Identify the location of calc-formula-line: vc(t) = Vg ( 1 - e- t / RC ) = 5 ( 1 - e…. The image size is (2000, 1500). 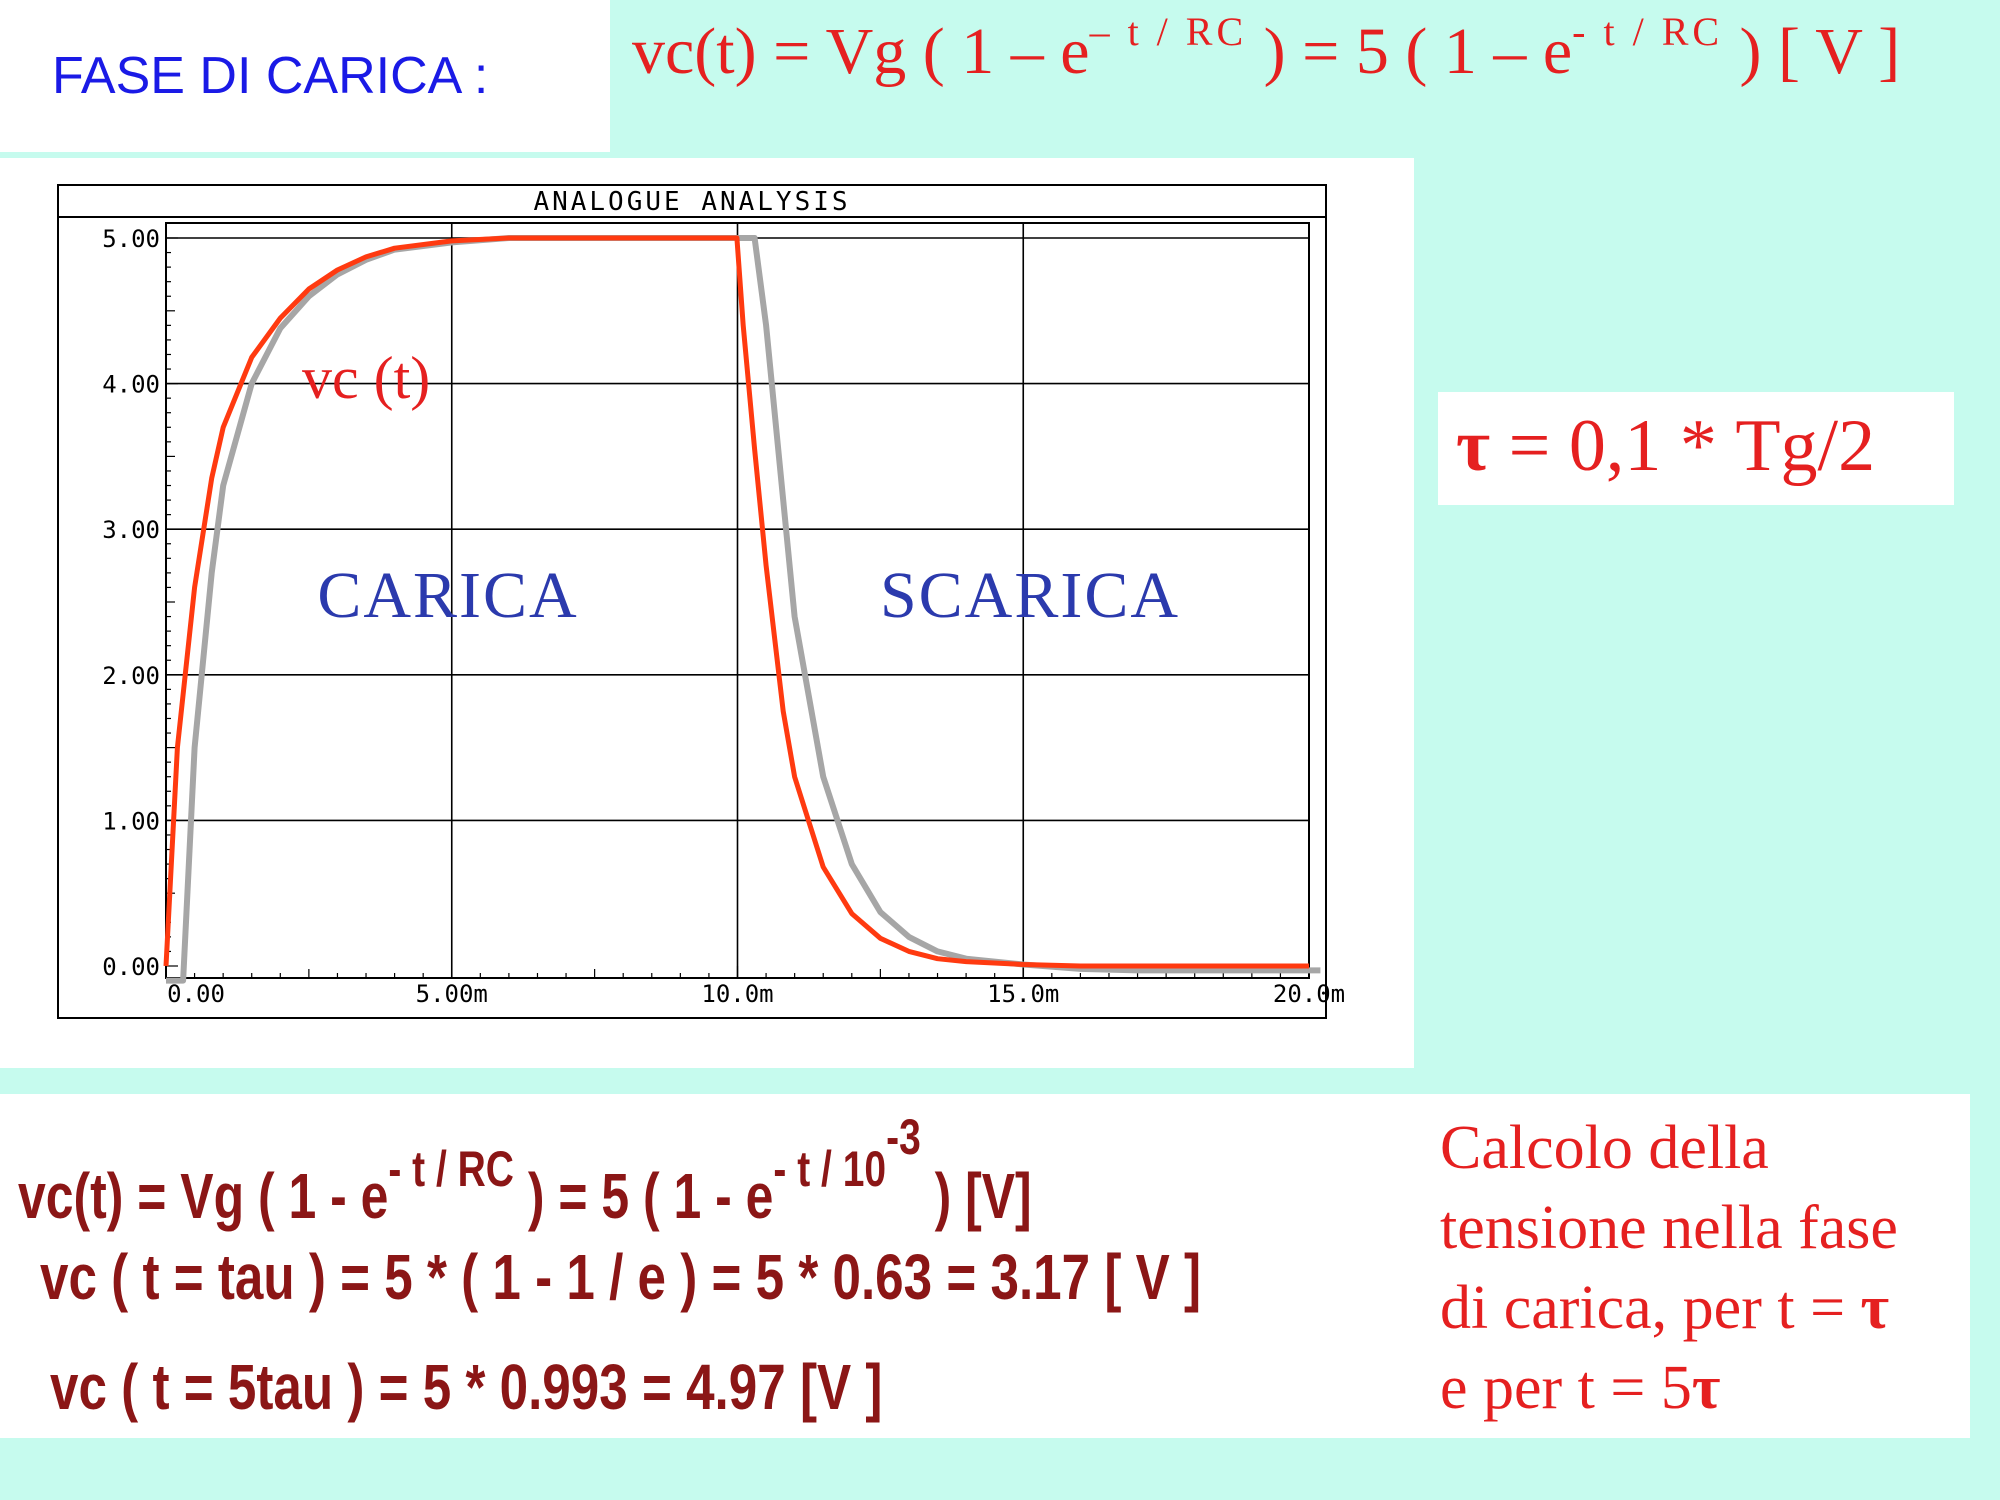
(525, 1170).